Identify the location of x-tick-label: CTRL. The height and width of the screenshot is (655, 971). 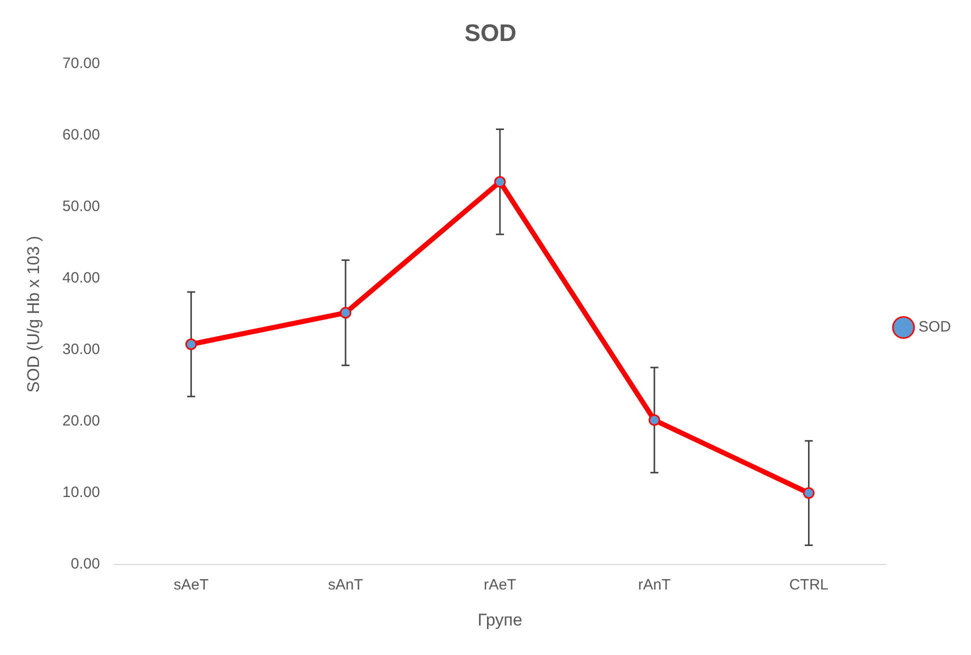
(808, 585).